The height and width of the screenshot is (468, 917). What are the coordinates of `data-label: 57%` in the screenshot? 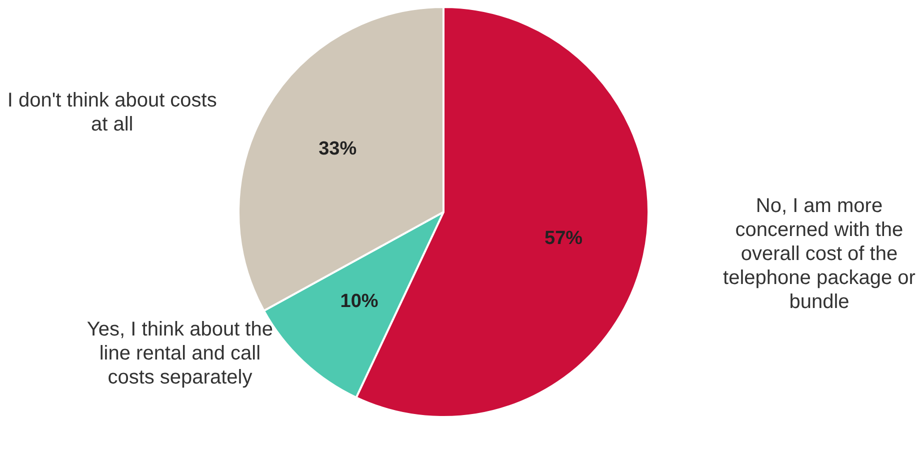 It's located at (563, 239).